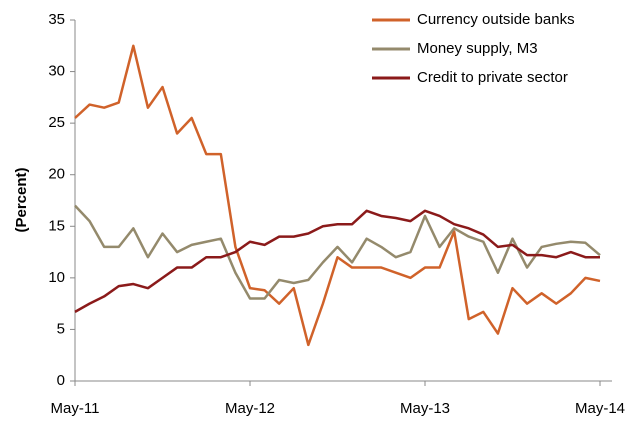  Describe the element at coordinates (492, 77) in the screenshot. I see `legend-label: Credit to private sector` at that location.